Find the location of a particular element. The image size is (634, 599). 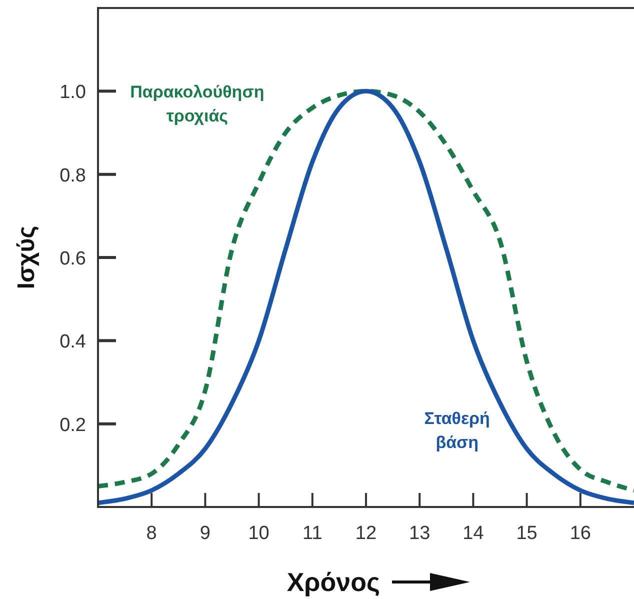

series-label: Σταθερή βάση is located at coordinates (457, 430).